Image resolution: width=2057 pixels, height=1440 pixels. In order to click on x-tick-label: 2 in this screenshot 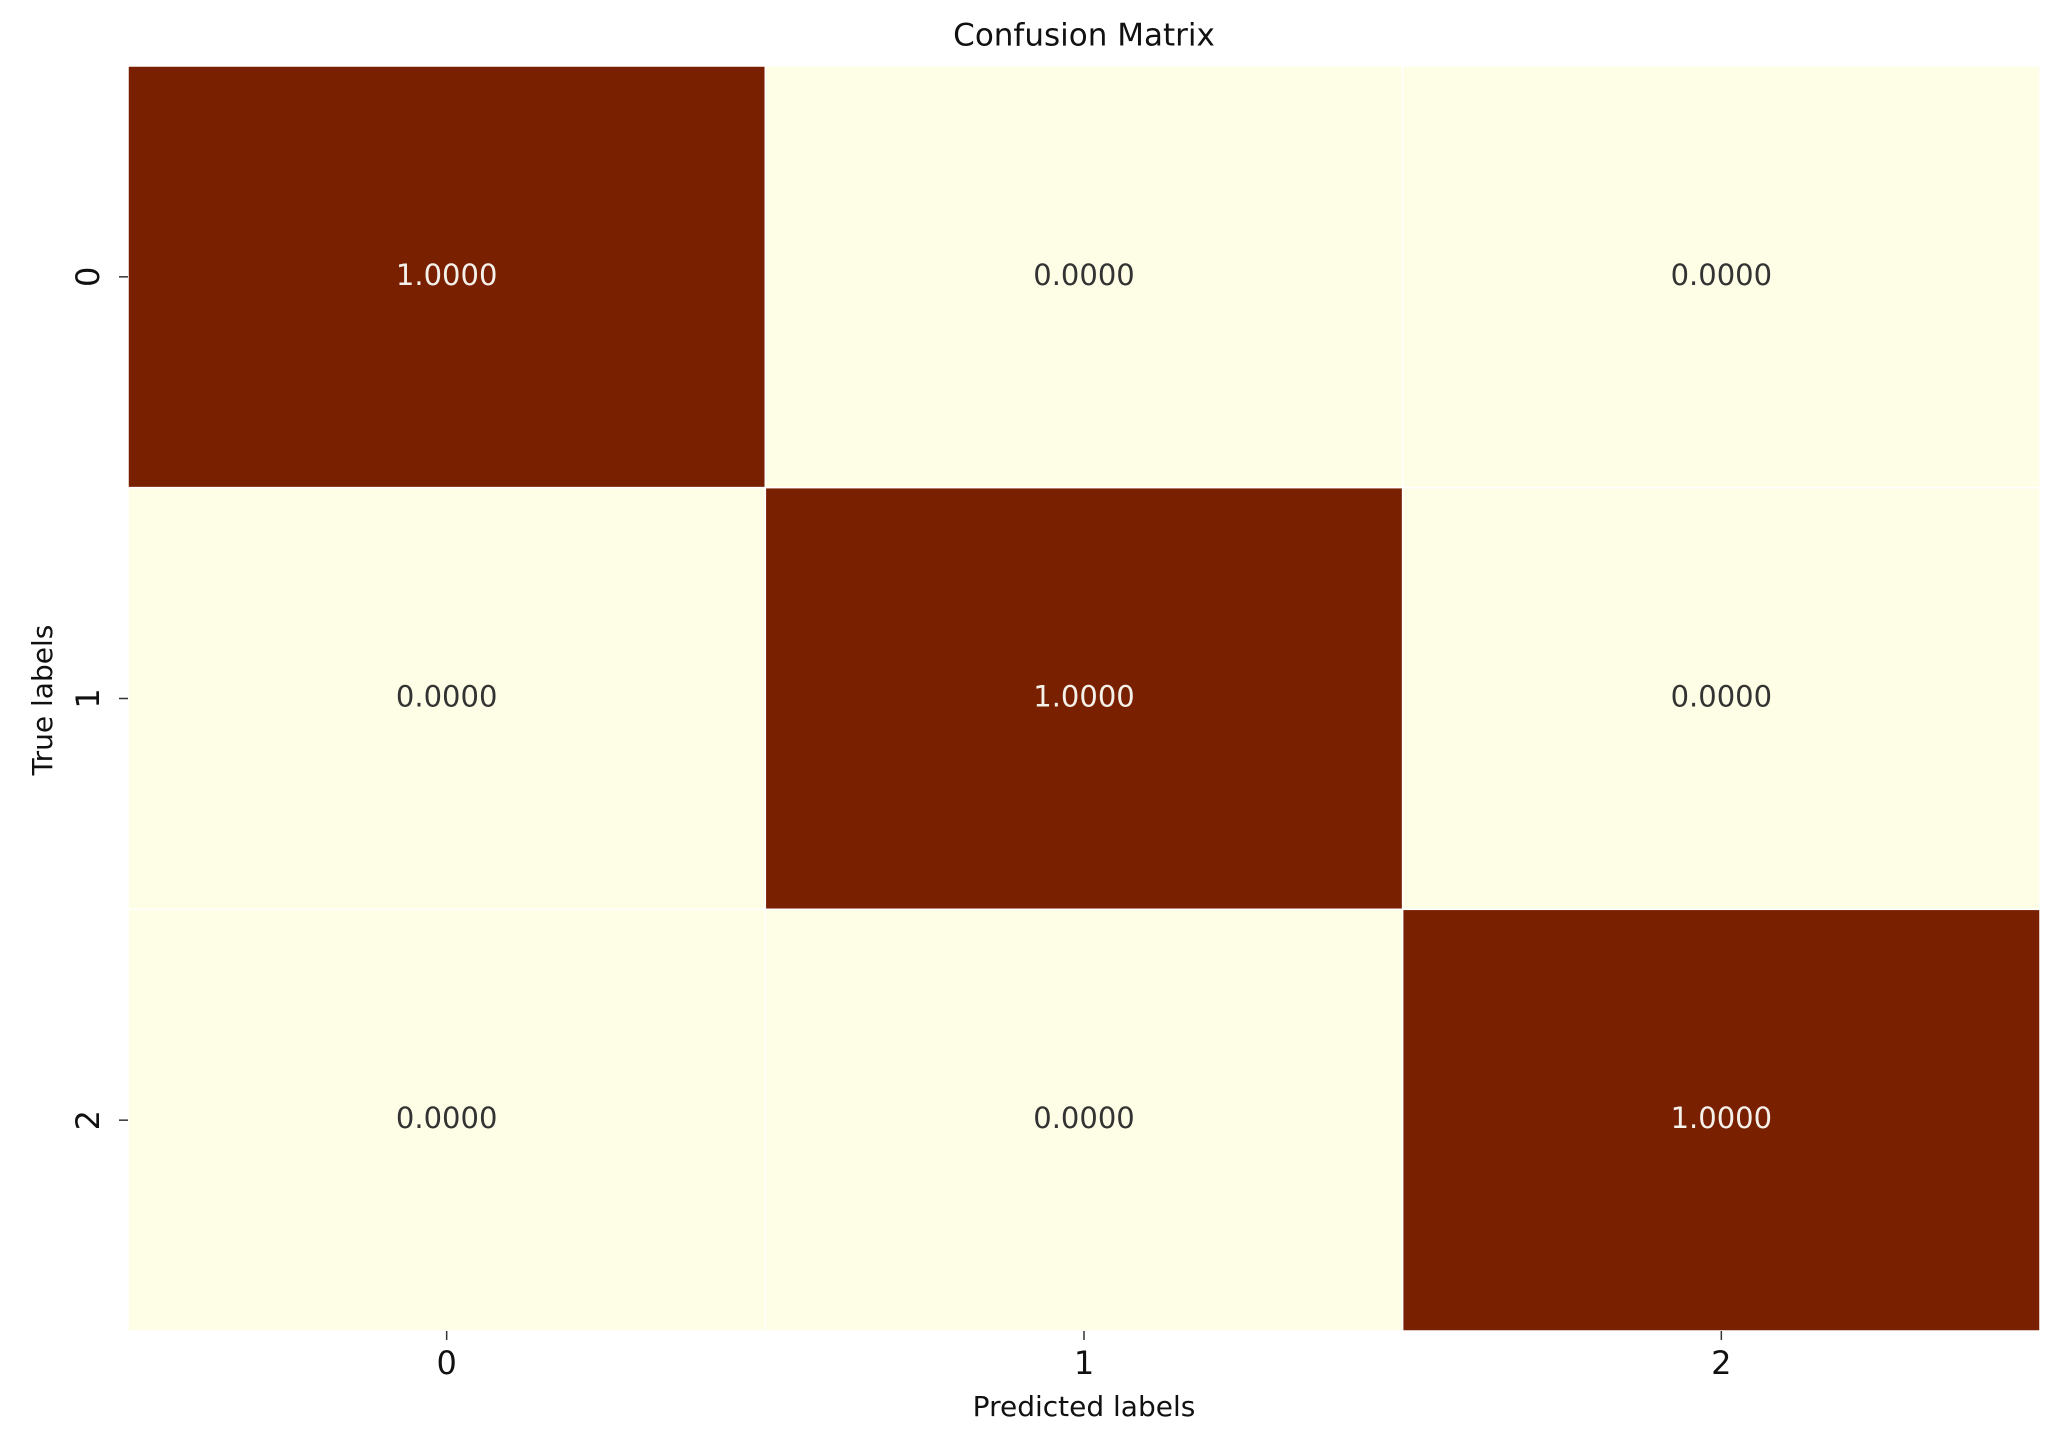, I will do `click(1721, 1363)`.